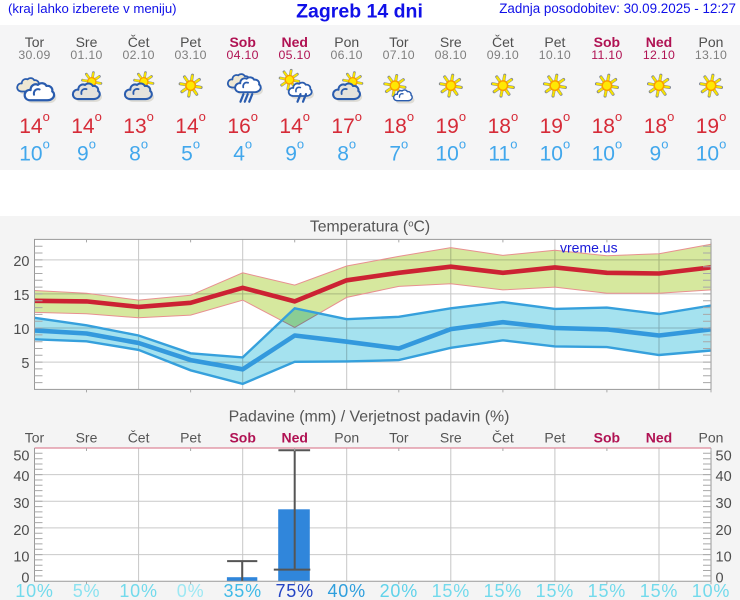 The height and width of the screenshot is (600, 740). I want to click on svg-text: 08.10, so click(451, 55).